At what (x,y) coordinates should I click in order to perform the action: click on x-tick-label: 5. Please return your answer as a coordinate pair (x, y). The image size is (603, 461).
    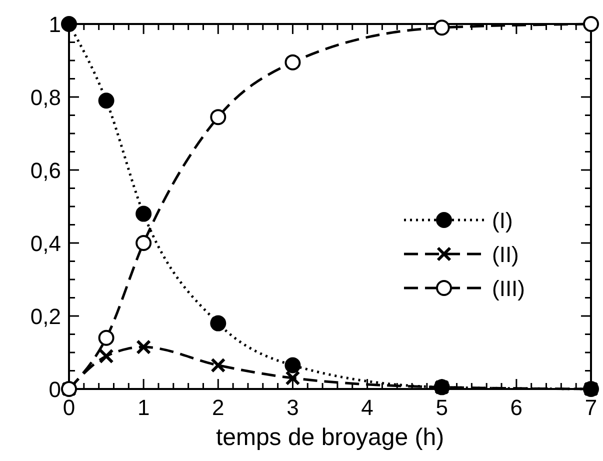
    Looking at the image, I should click on (442, 407).